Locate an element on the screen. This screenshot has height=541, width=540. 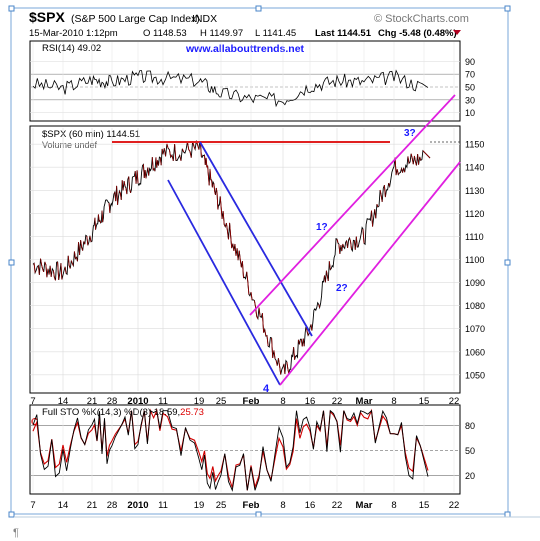
rsi-tick-label: 10 is located at coordinates (470, 113).